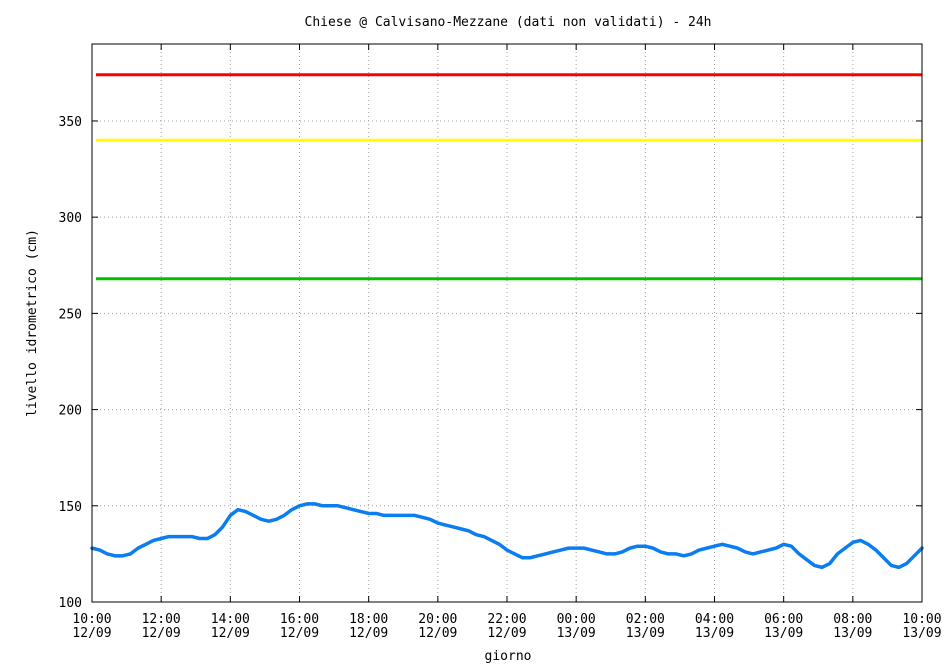 The width and height of the screenshot is (950, 671). I want to click on x-tick-label-time: 12:00, so click(161, 619).